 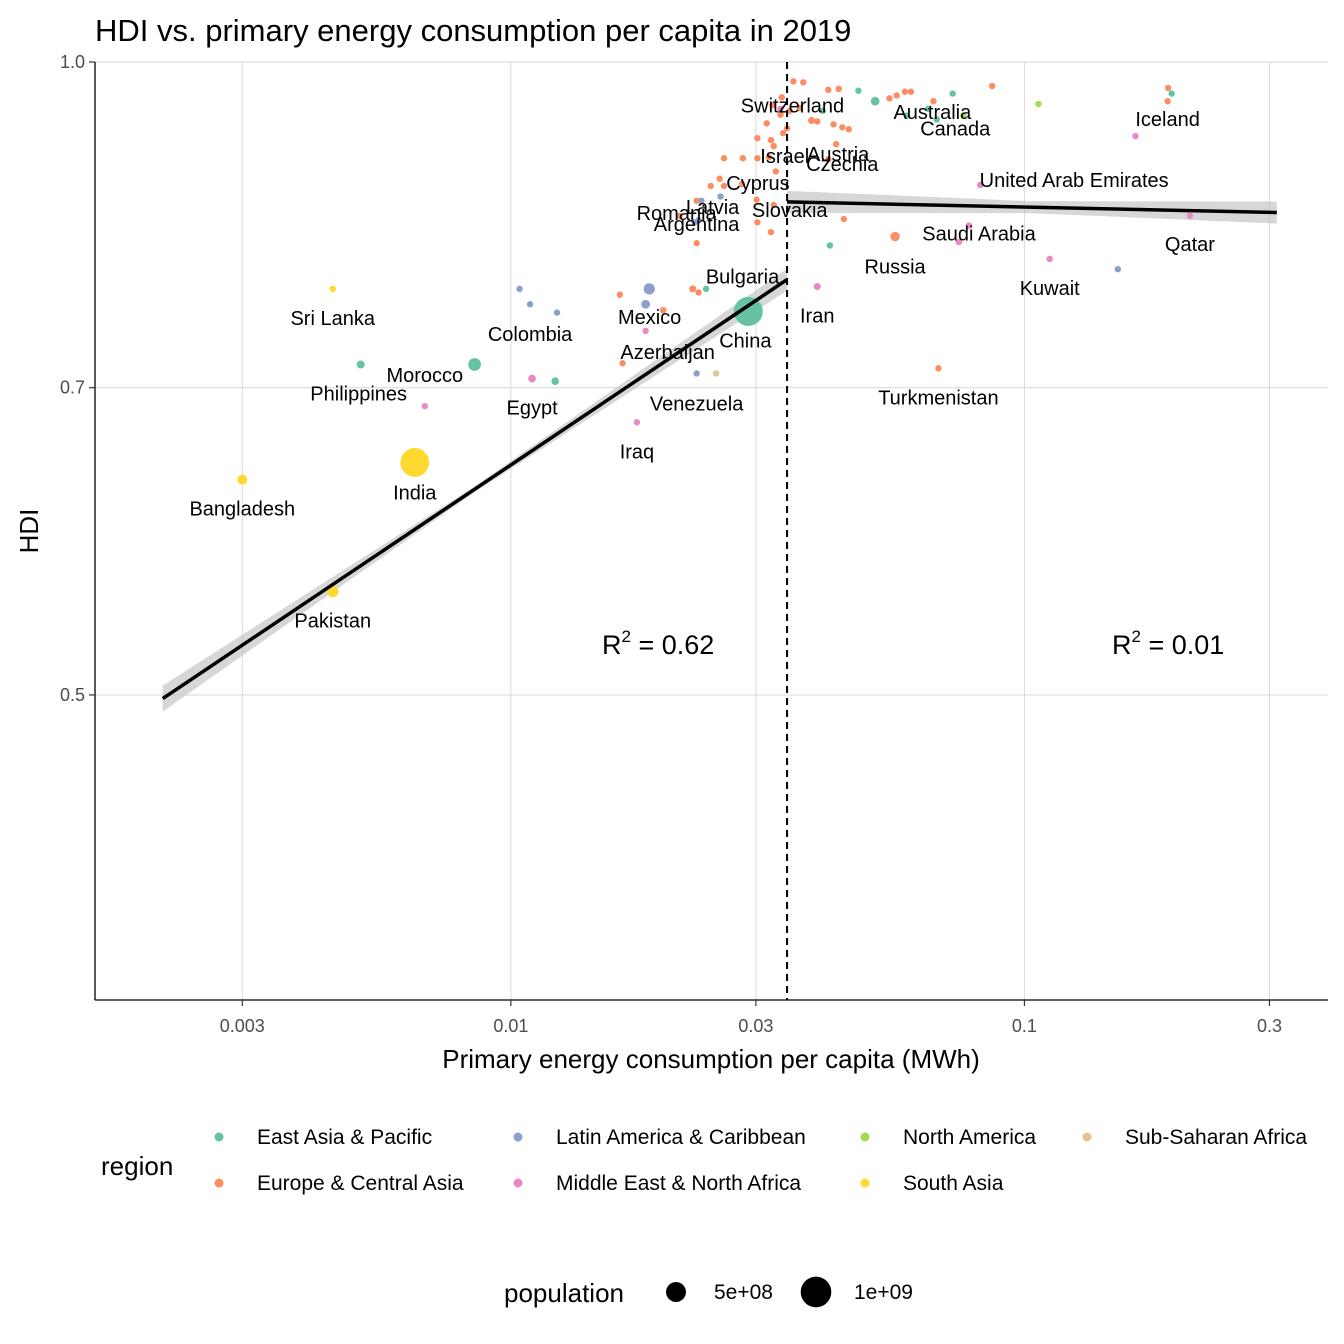 What do you see at coordinates (817, 317) in the screenshot?
I see `point-label-iran: Iran` at bounding box center [817, 317].